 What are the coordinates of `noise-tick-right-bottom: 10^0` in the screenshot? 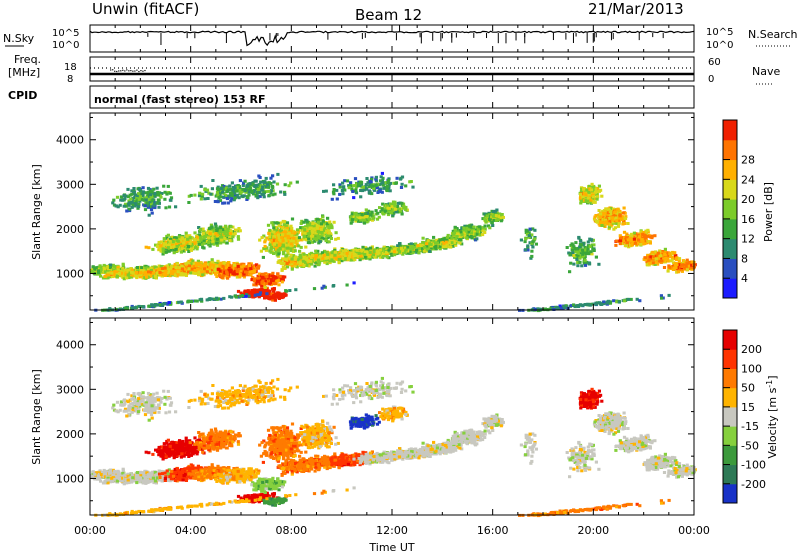 It's located at (719, 45).